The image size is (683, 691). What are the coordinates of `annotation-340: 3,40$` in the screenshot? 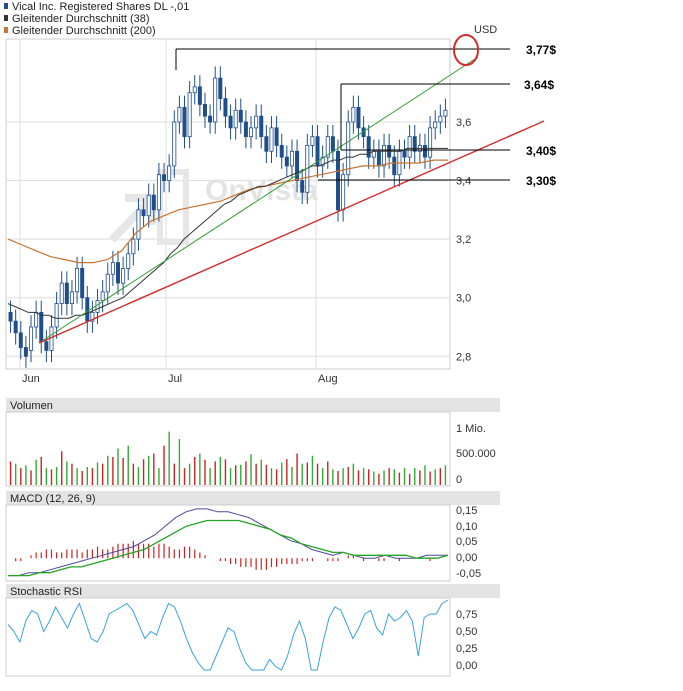 It's located at (541, 151).